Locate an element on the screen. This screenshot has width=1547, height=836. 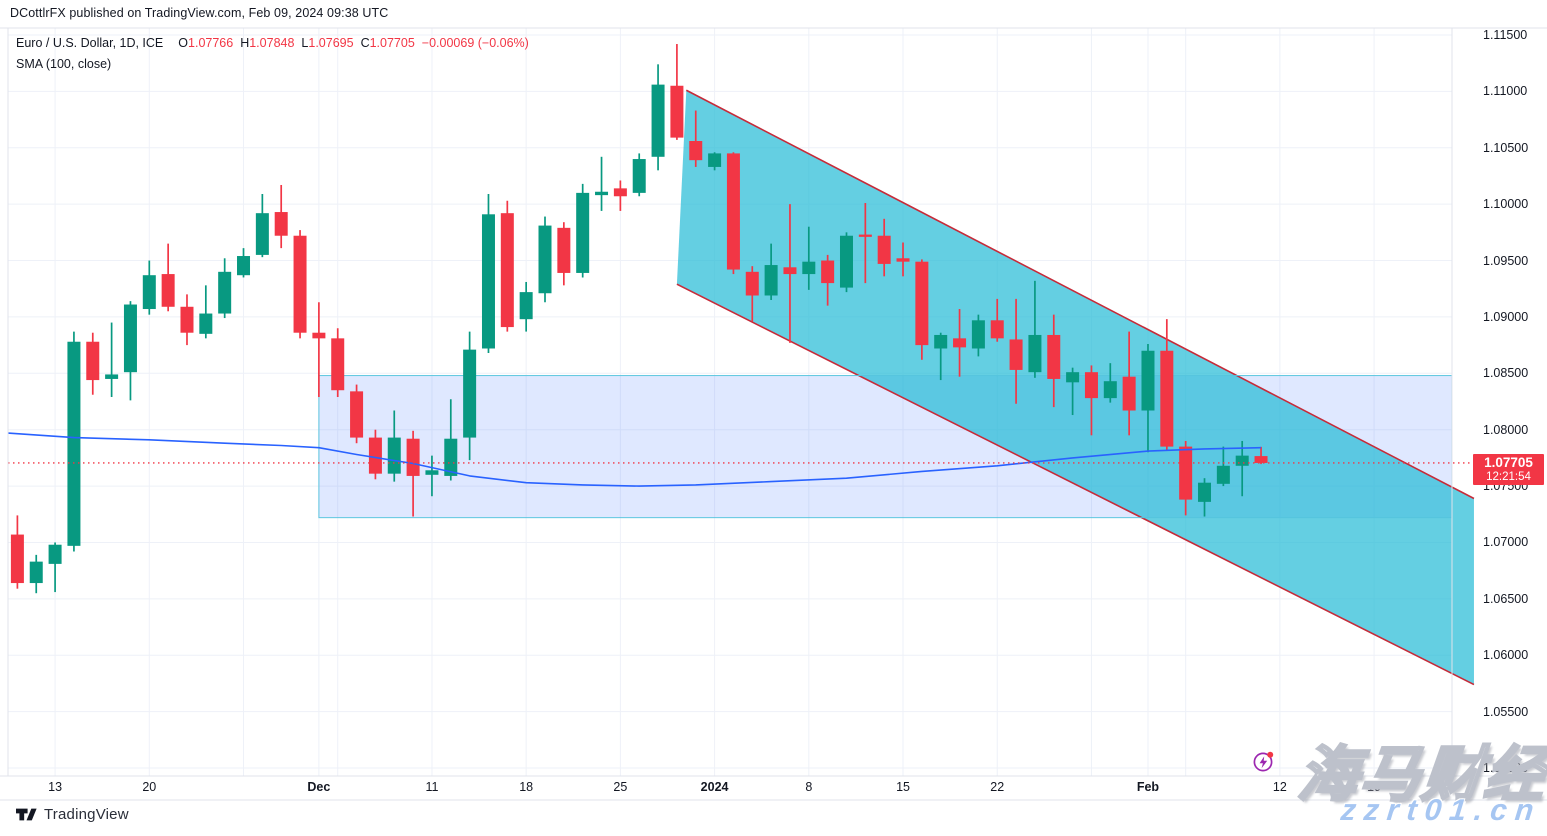
price-axis-label: 1.10500 is located at coordinates (1506, 147).